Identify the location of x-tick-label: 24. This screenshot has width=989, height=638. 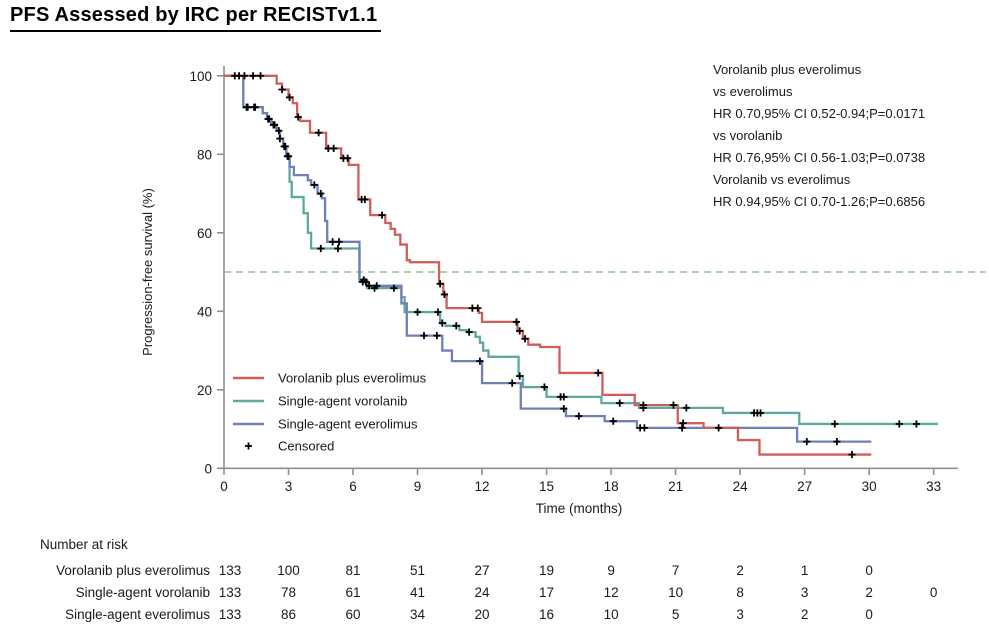
(741, 486).